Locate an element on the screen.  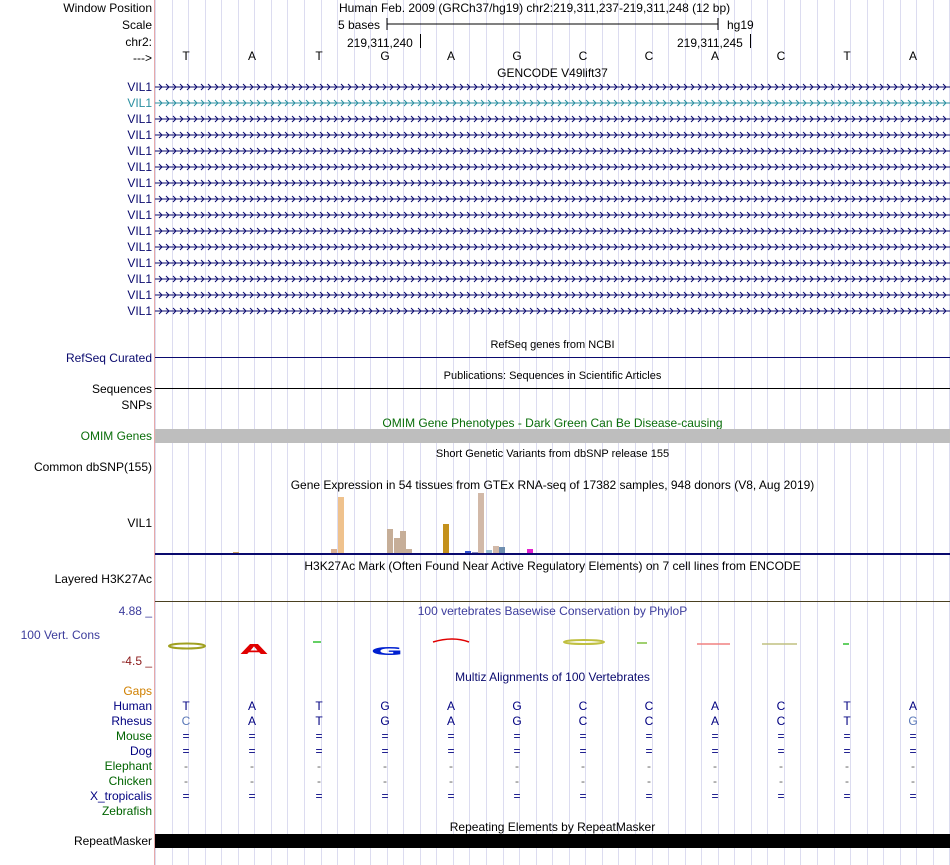
repeatmasker-element is located at coordinates (552, 841).